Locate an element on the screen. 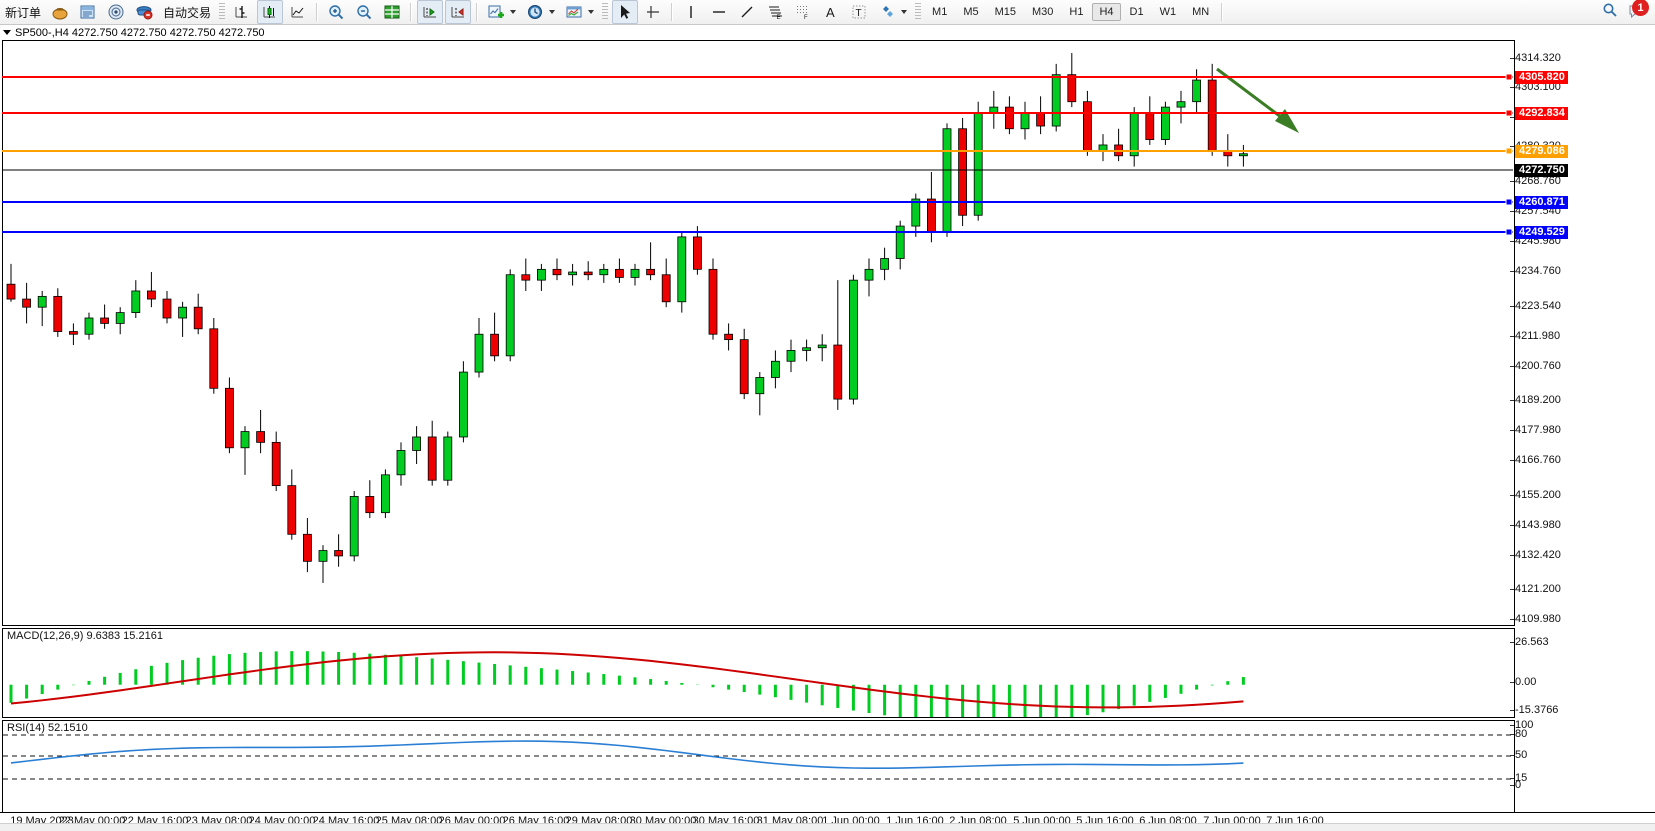 The width and height of the screenshot is (1655, 831). period-clock-icon is located at coordinates (540, 12).